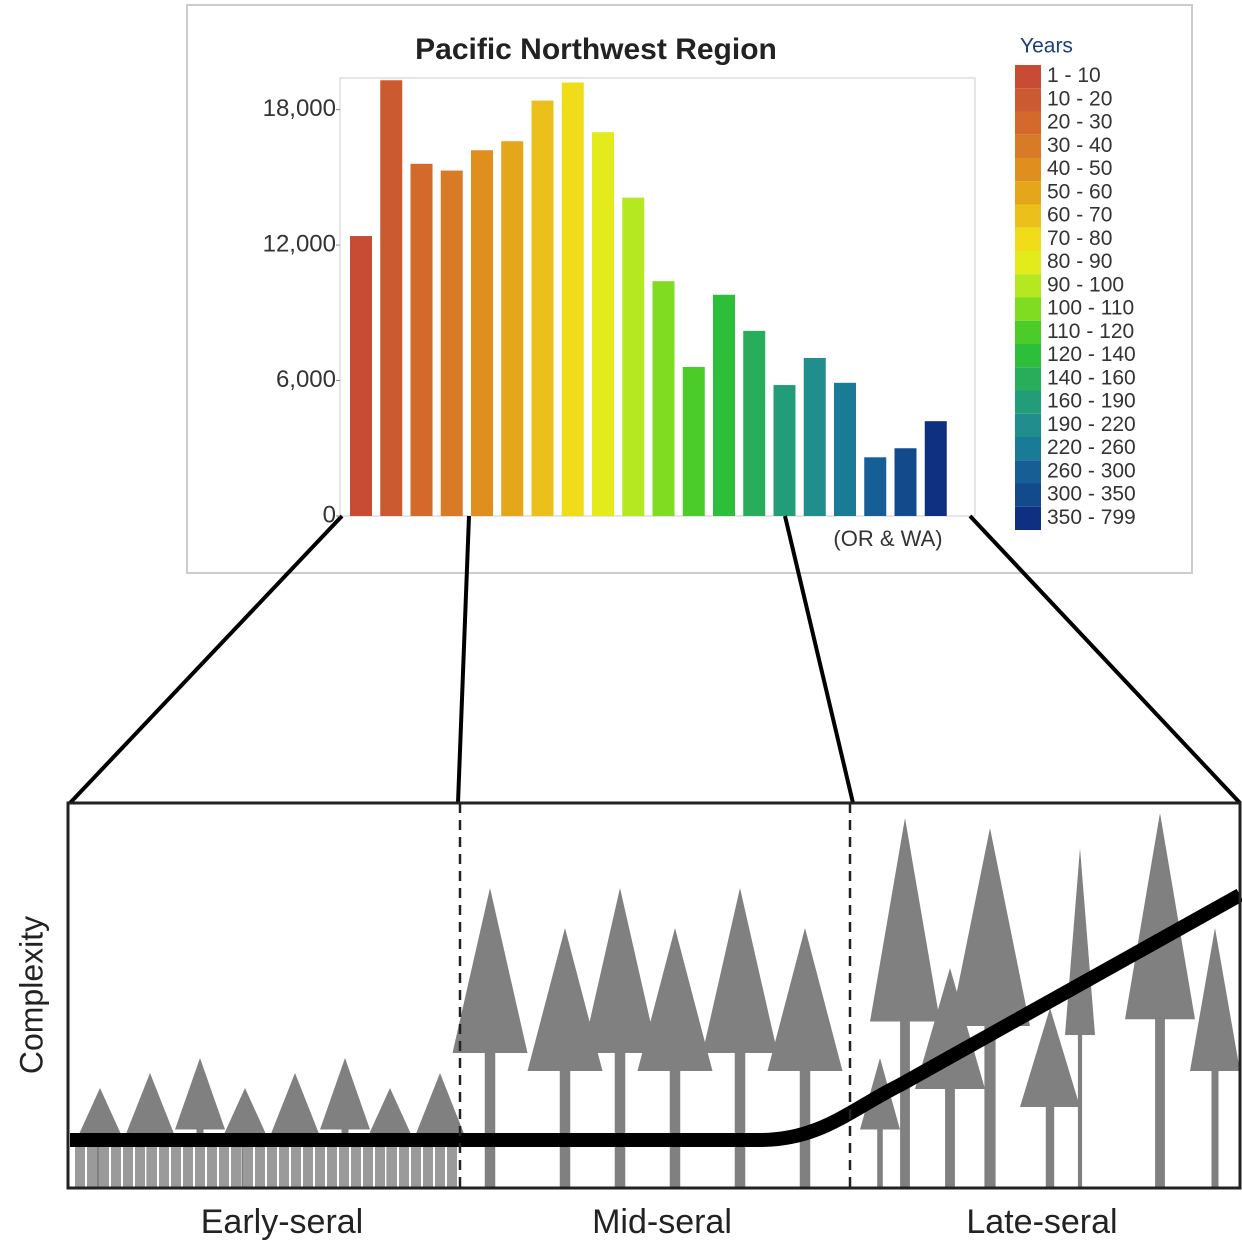 The height and width of the screenshot is (1246, 1242). Describe the element at coordinates (1090, 331) in the screenshot. I see `legend-label: 110 - 120` at that location.